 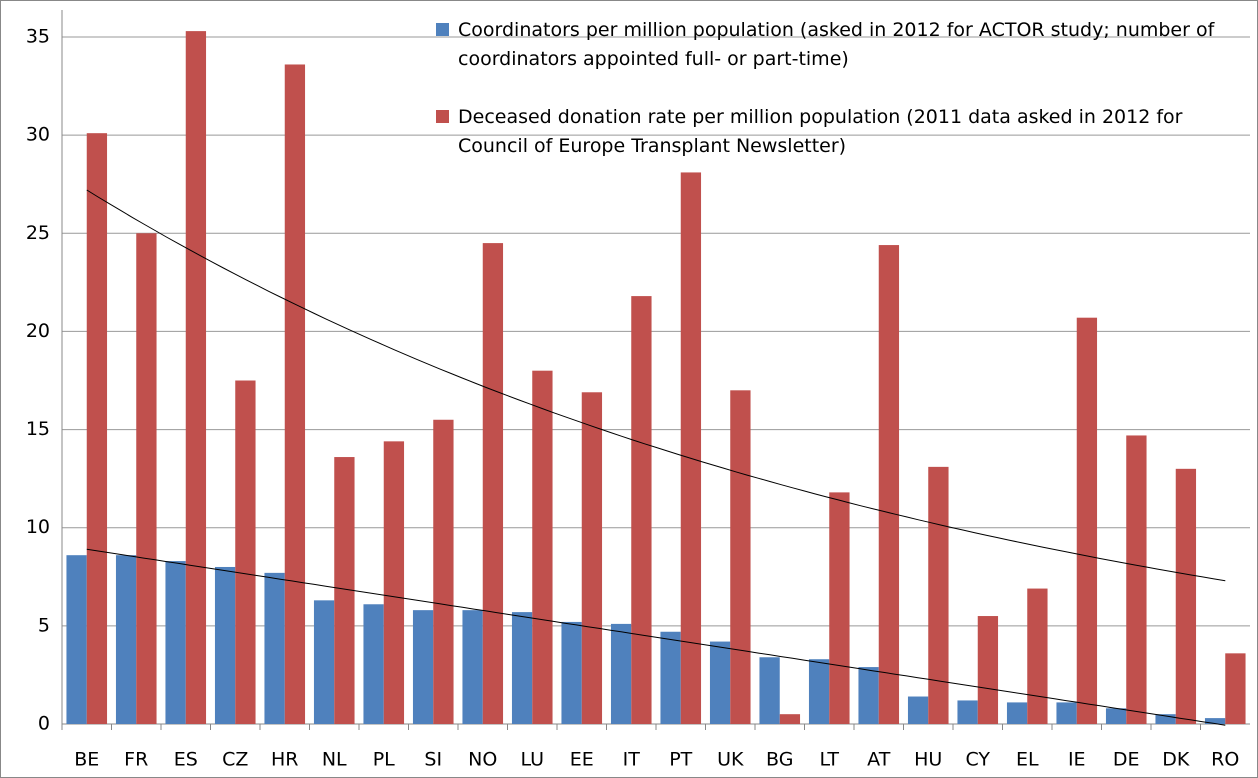 I want to click on x-tick-label: PL, so click(x=384, y=760).